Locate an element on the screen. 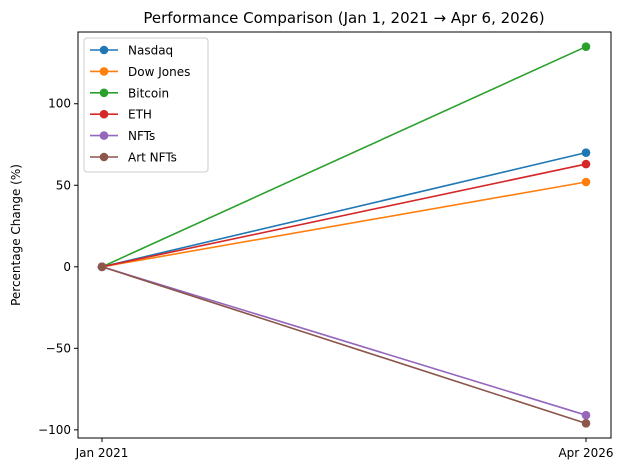 The height and width of the screenshot is (470, 628). x-tick-label: Jan 2021 is located at coordinates (102, 453).